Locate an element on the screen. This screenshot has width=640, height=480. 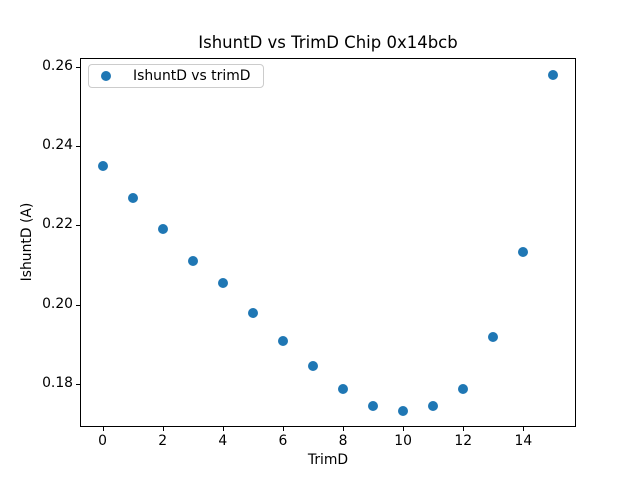
y-tick-label: 0.22 is located at coordinates (57, 224).